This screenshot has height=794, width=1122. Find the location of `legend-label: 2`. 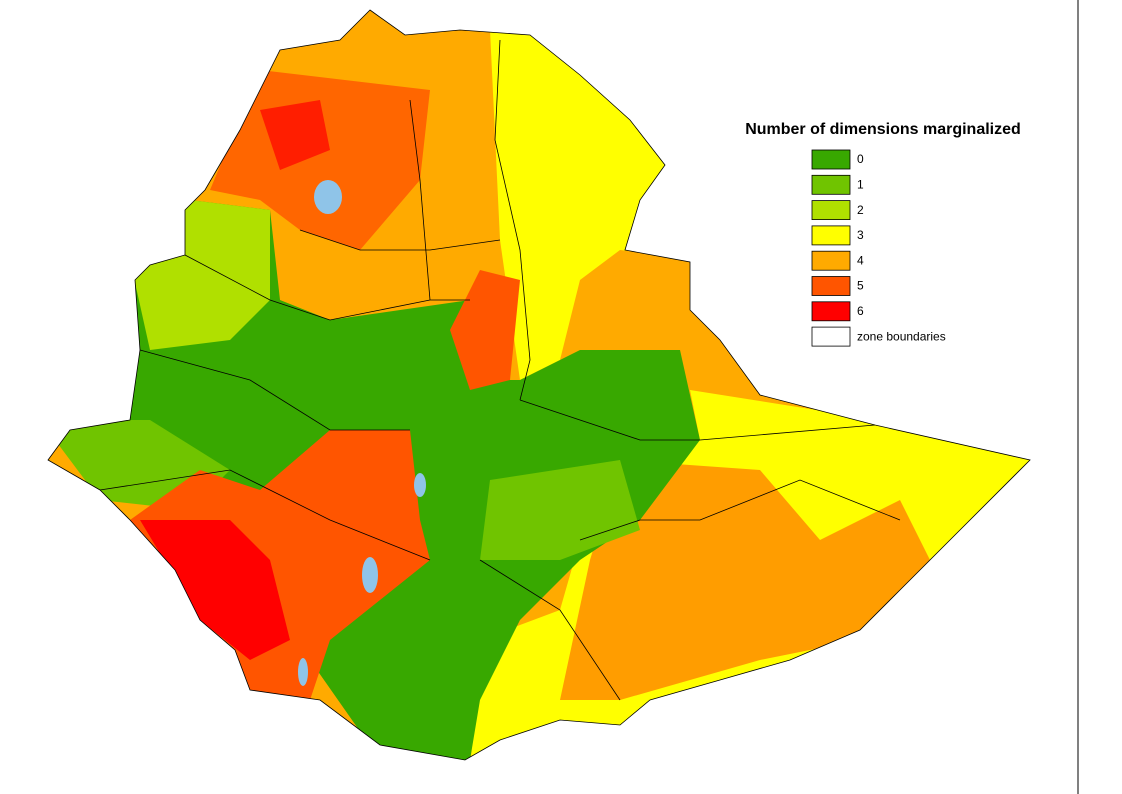

legend-label: 2 is located at coordinates (860, 210).